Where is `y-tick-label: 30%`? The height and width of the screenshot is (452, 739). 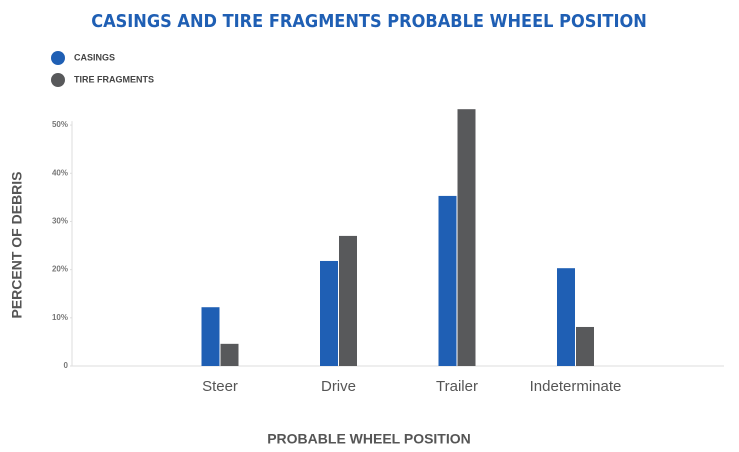
y-tick-label: 30% is located at coordinates (60, 221).